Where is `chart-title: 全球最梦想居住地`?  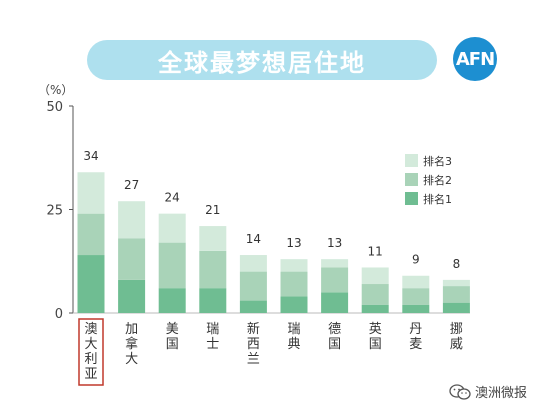 chart-title: 全球最梦想居住地 is located at coordinates (262, 62).